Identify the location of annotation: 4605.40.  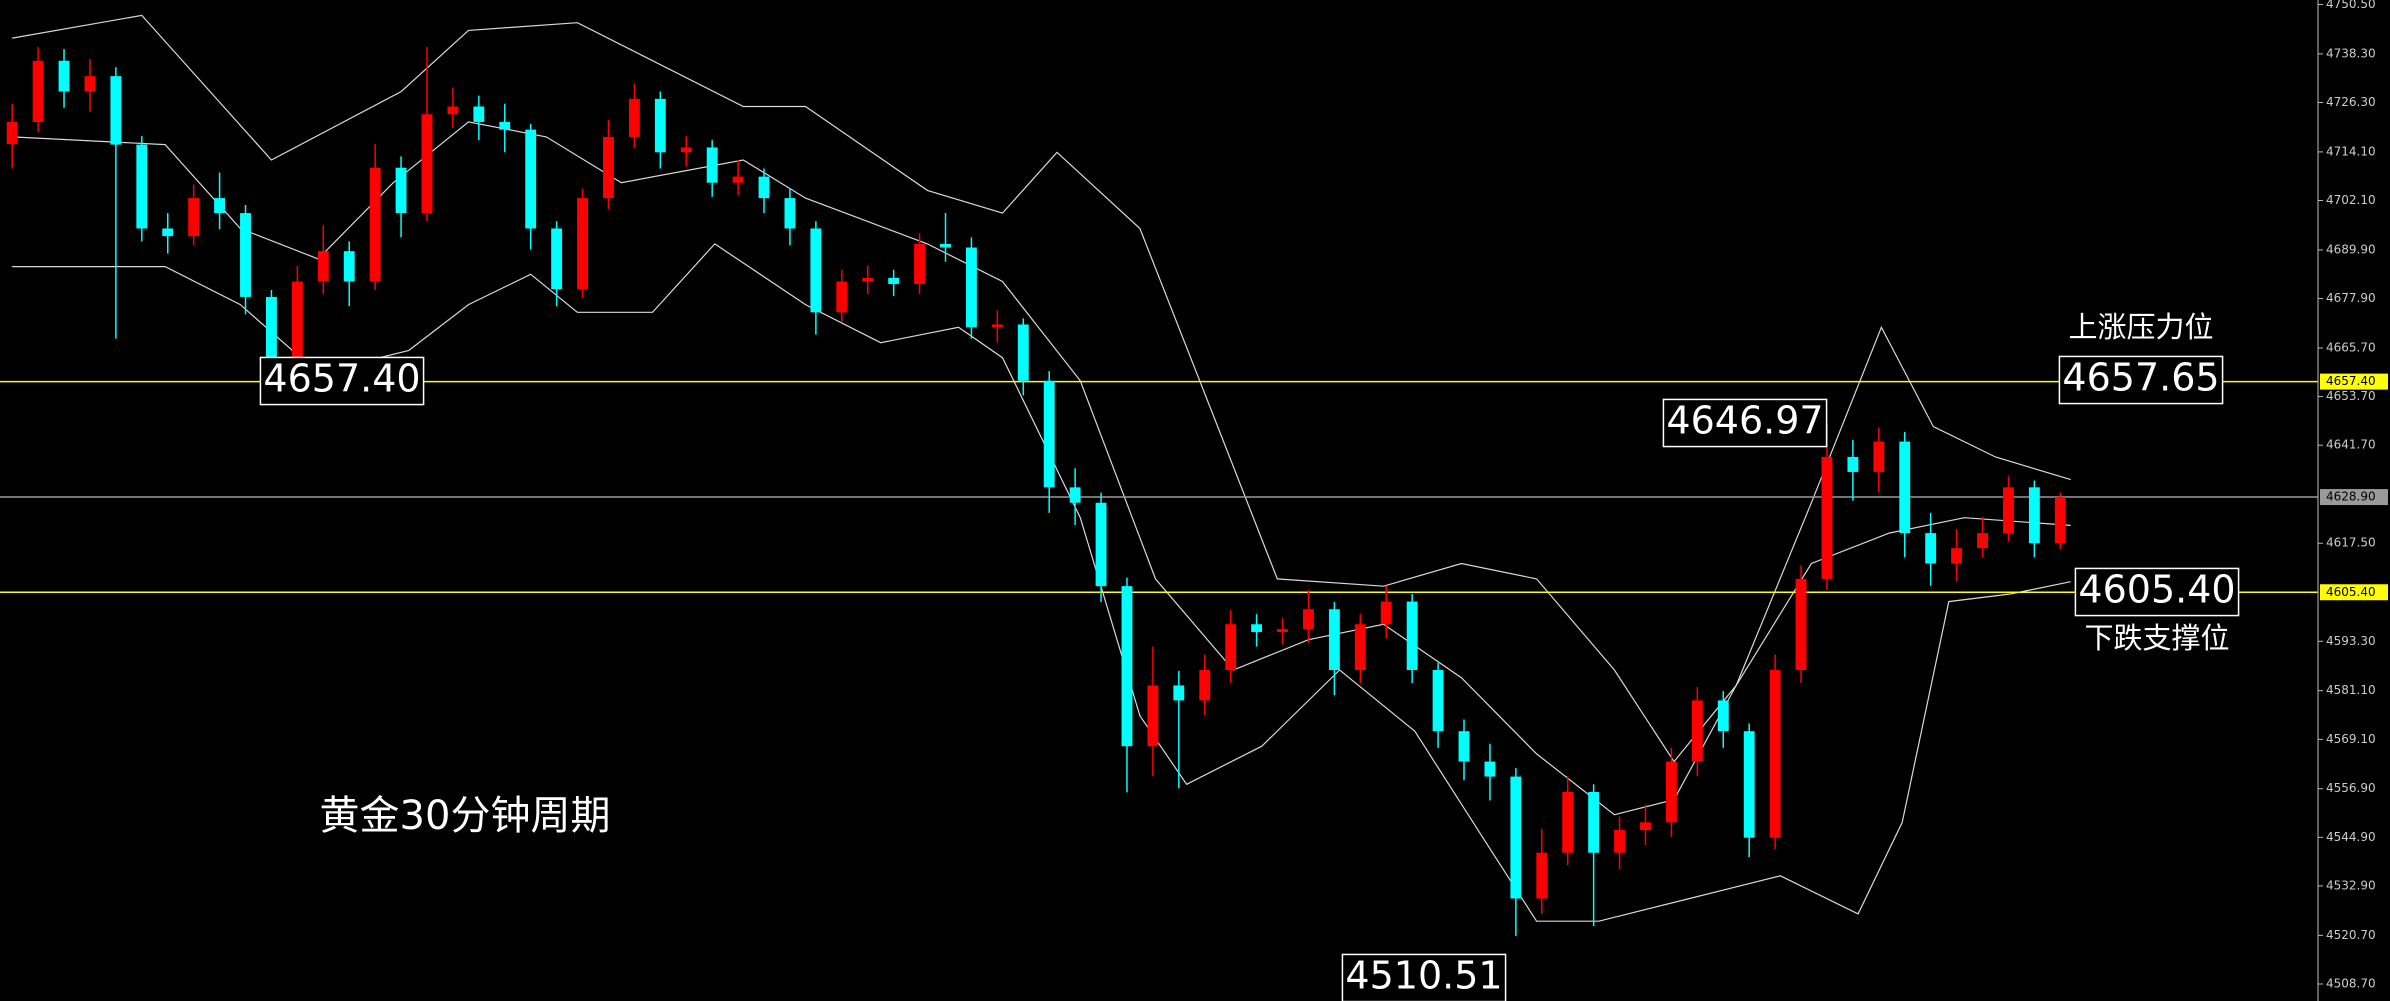
(2156, 590).